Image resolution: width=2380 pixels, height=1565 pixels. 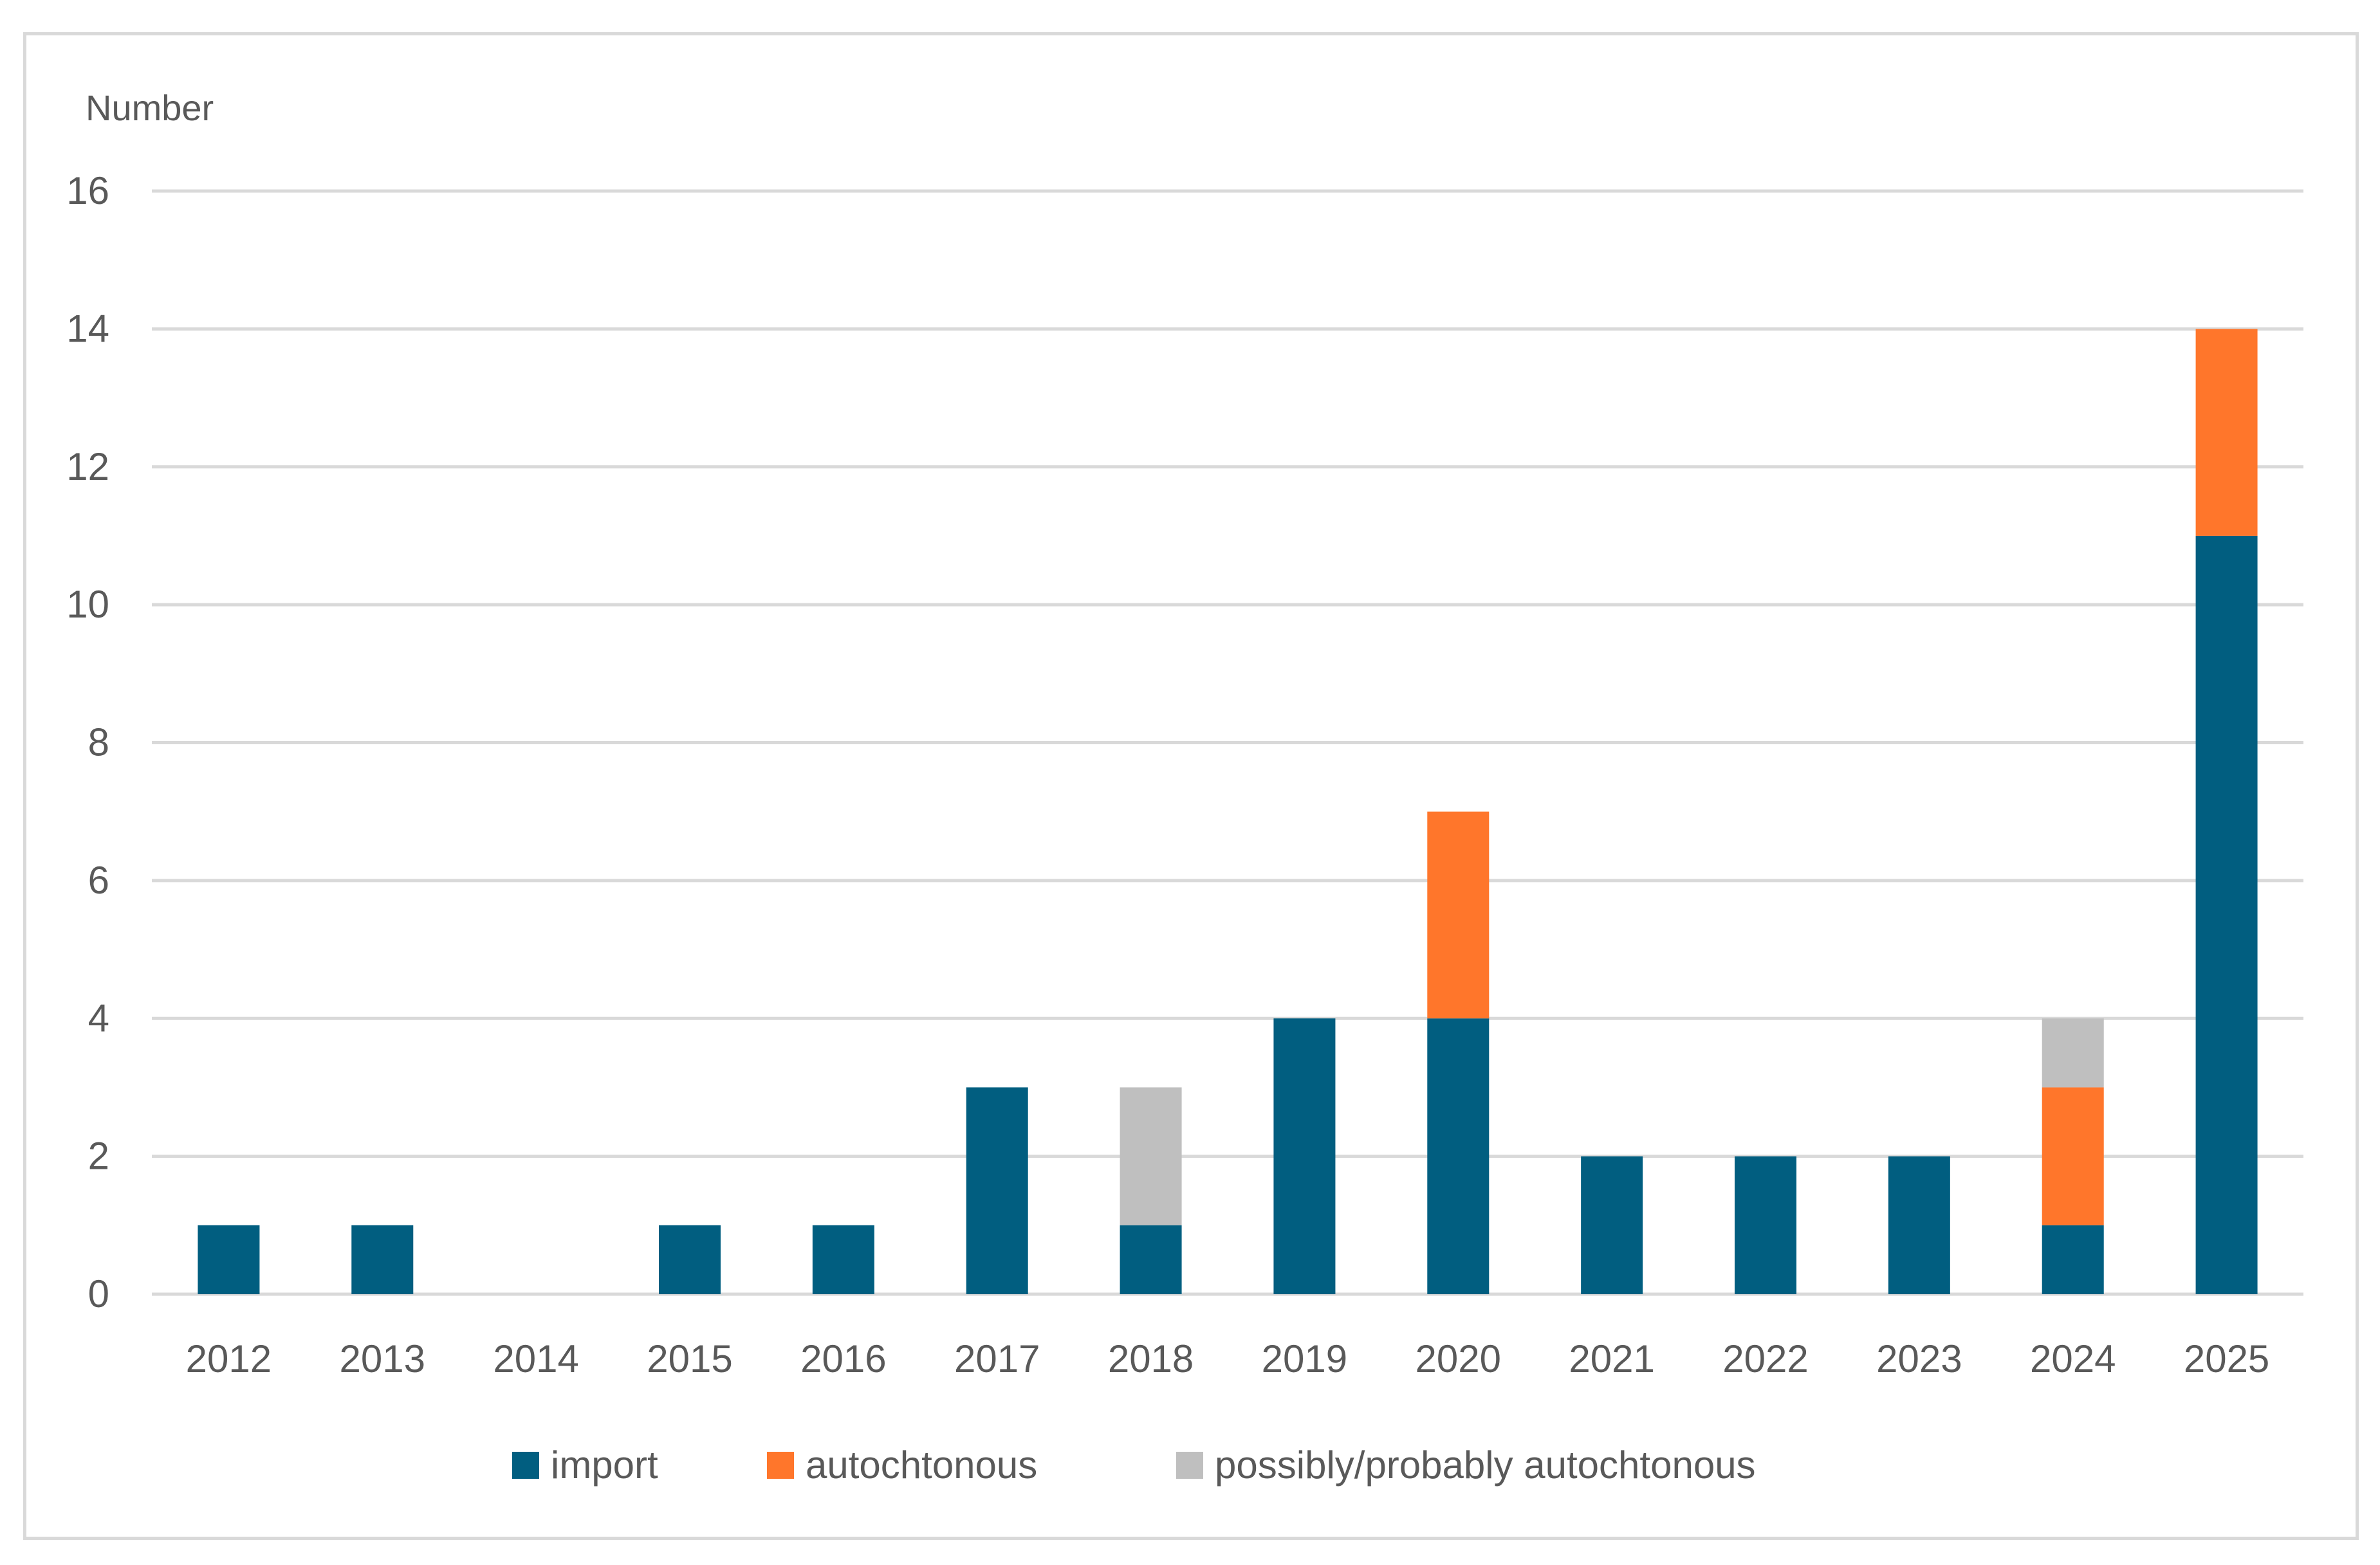 What do you see at coordinates (229, 1260) in the screenshot?
I see `bar-segment-2012-import` at bounding box center [229, 1260].